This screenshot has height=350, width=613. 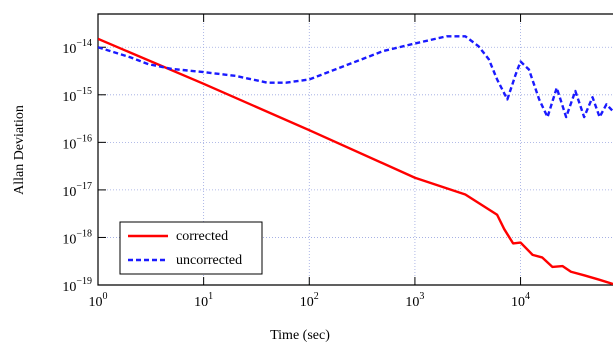 I want to click on x-tick-label: 10⁰, so click(x=98, y=300).